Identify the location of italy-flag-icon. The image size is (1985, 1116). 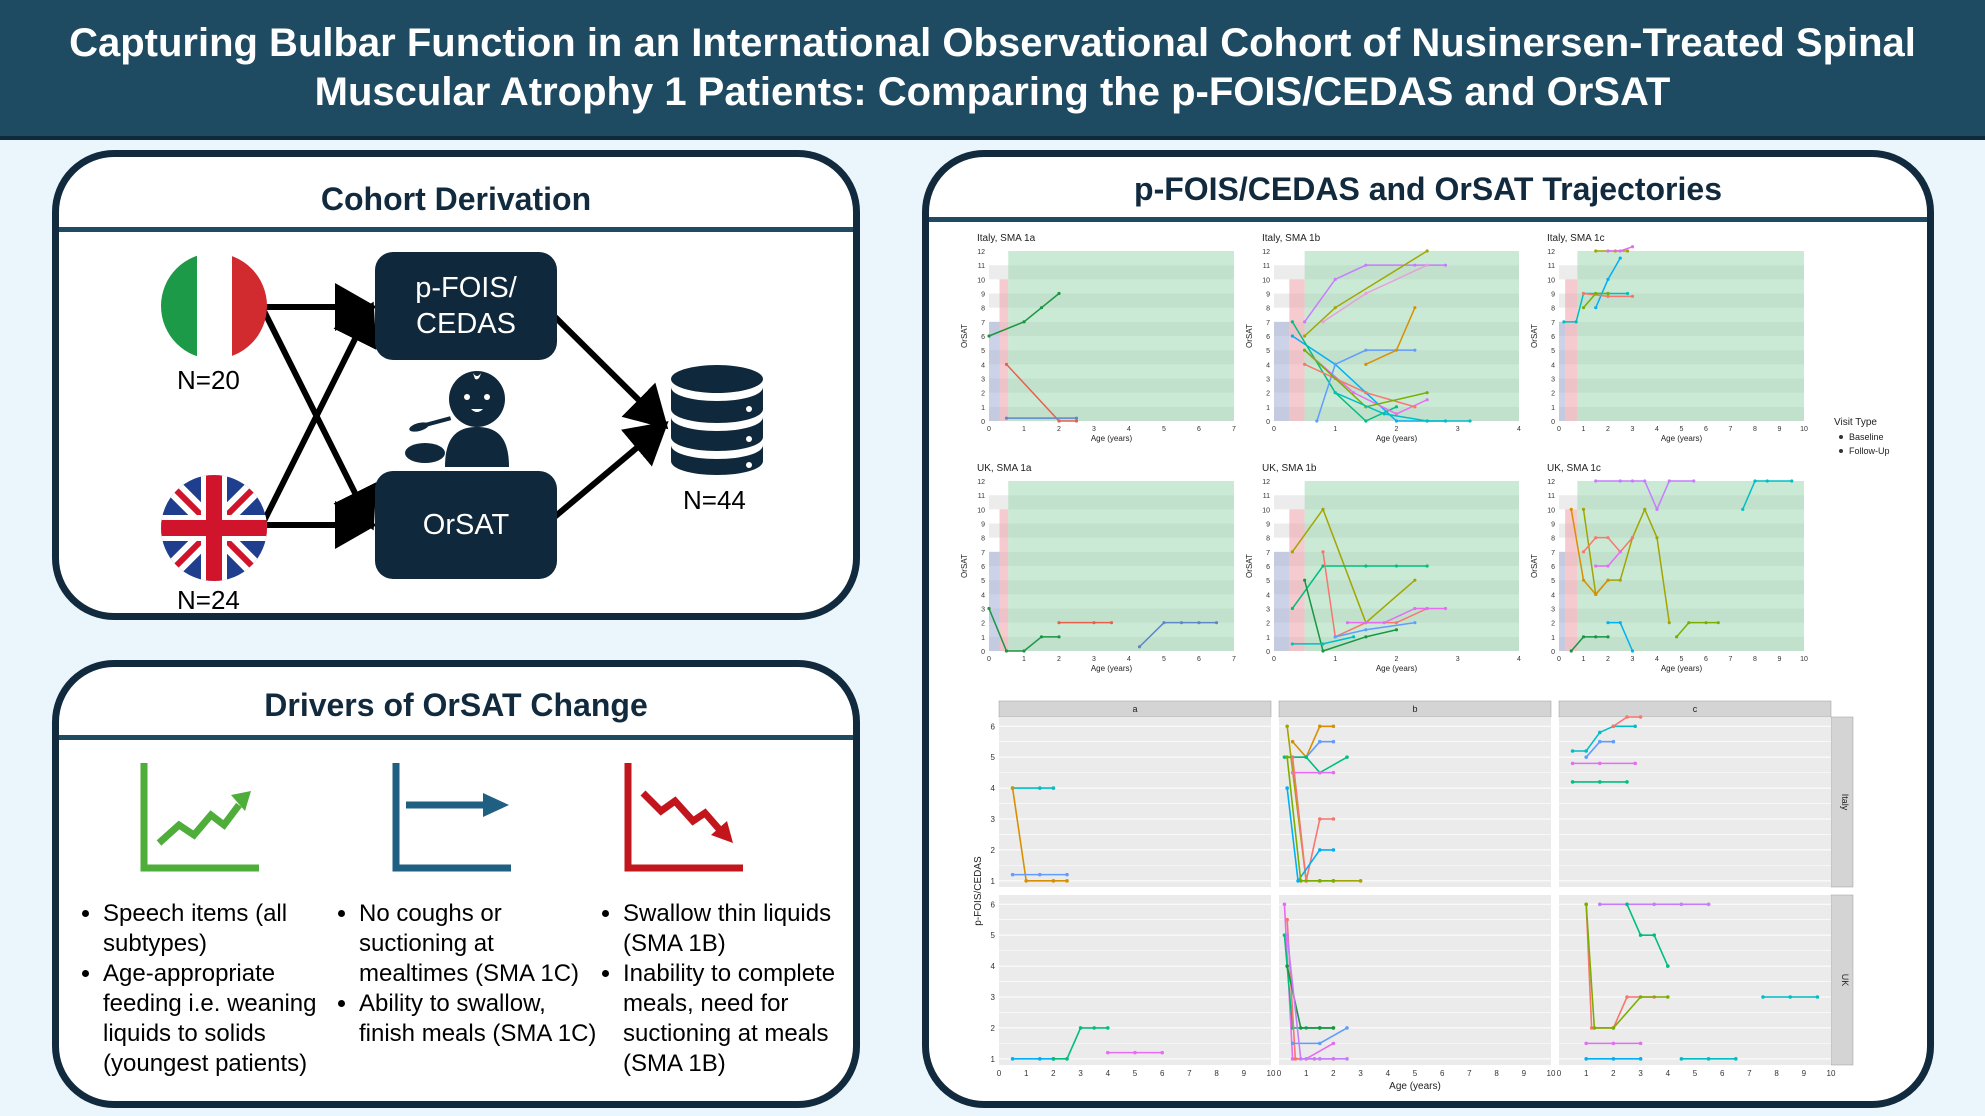
(214, 306).